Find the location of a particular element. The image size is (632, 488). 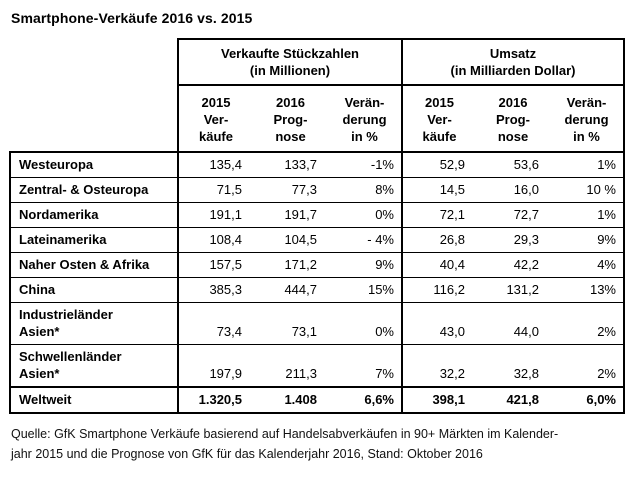

region-cell: Lateinamerika is located at coordinates (94, 240).